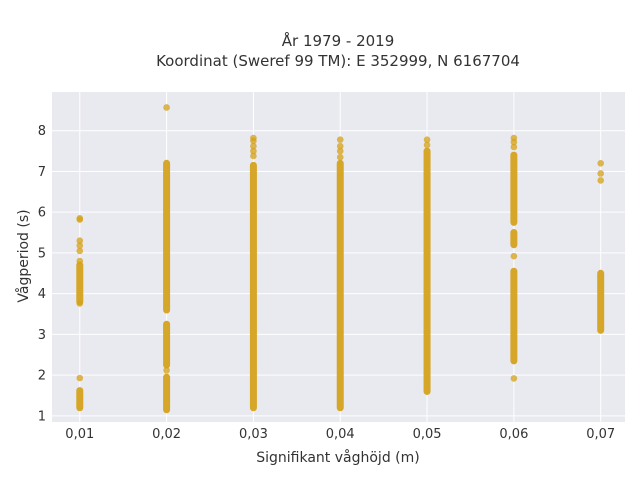 This screenshot has height=480, width=640. Describe the element at coordinates (42, 294) in the screenshot. I see `y-tick-label-3: 4` at that location.